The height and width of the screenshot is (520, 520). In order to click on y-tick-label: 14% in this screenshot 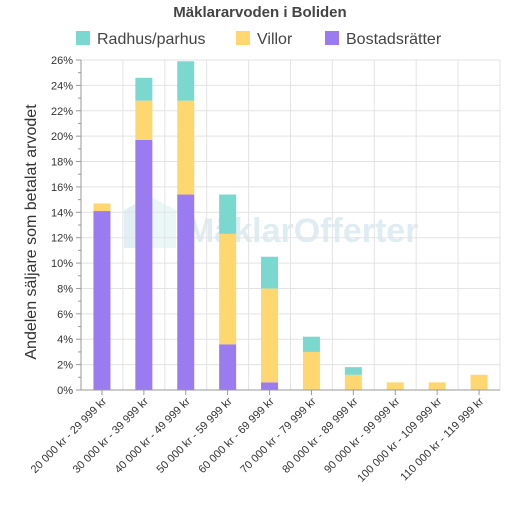, I will do `click(62, 213)`.